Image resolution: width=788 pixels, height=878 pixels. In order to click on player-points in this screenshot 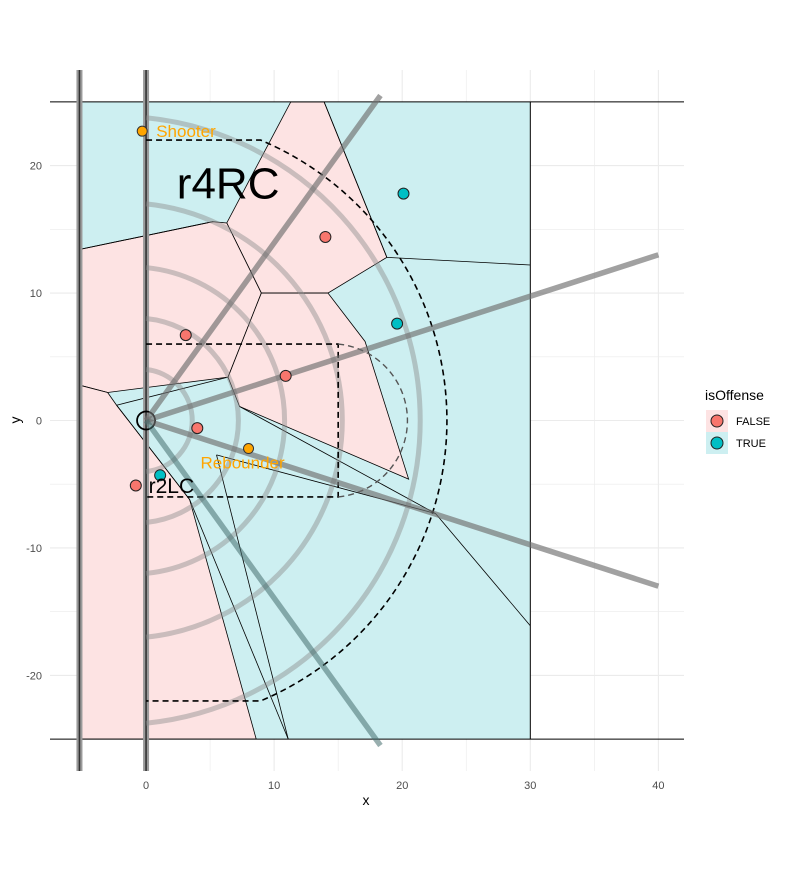, I will do `click(269, 308)`.